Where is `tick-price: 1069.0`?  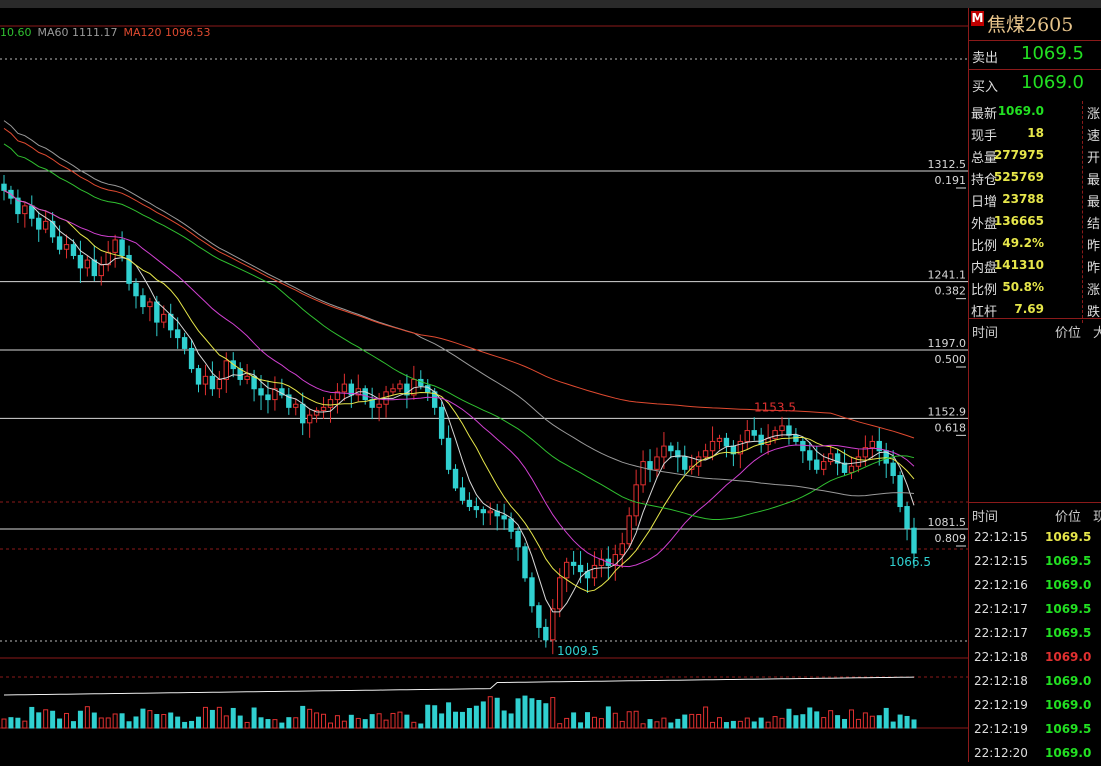
tick-price: 1069.0 is located at coordinates (1068, 753).